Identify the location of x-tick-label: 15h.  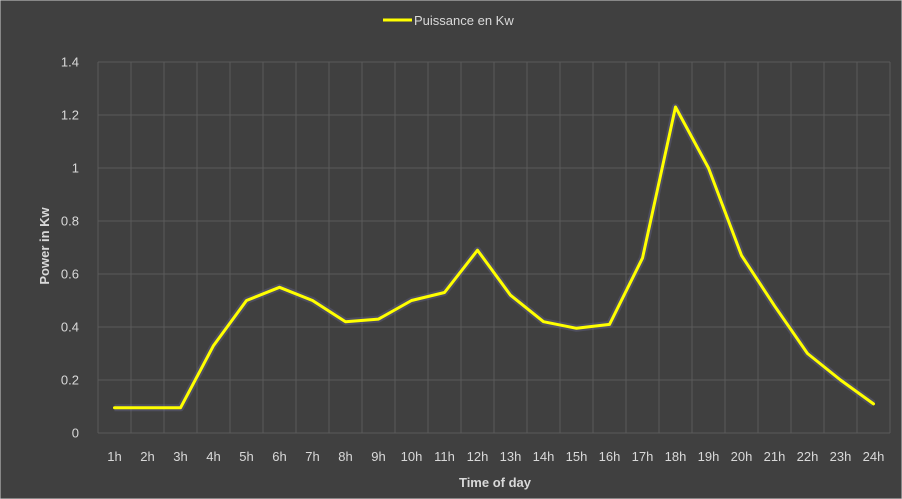
(577, 456).